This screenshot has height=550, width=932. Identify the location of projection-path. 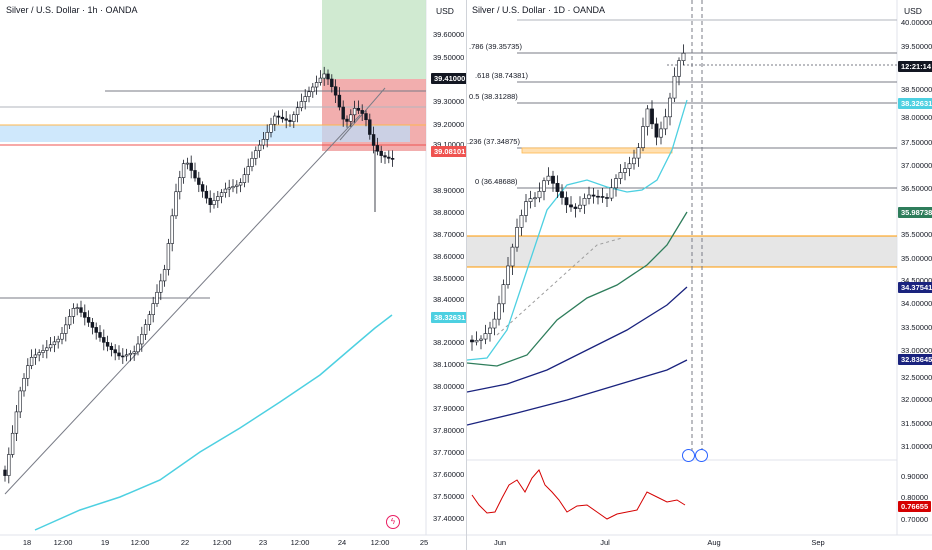
(559, 286).